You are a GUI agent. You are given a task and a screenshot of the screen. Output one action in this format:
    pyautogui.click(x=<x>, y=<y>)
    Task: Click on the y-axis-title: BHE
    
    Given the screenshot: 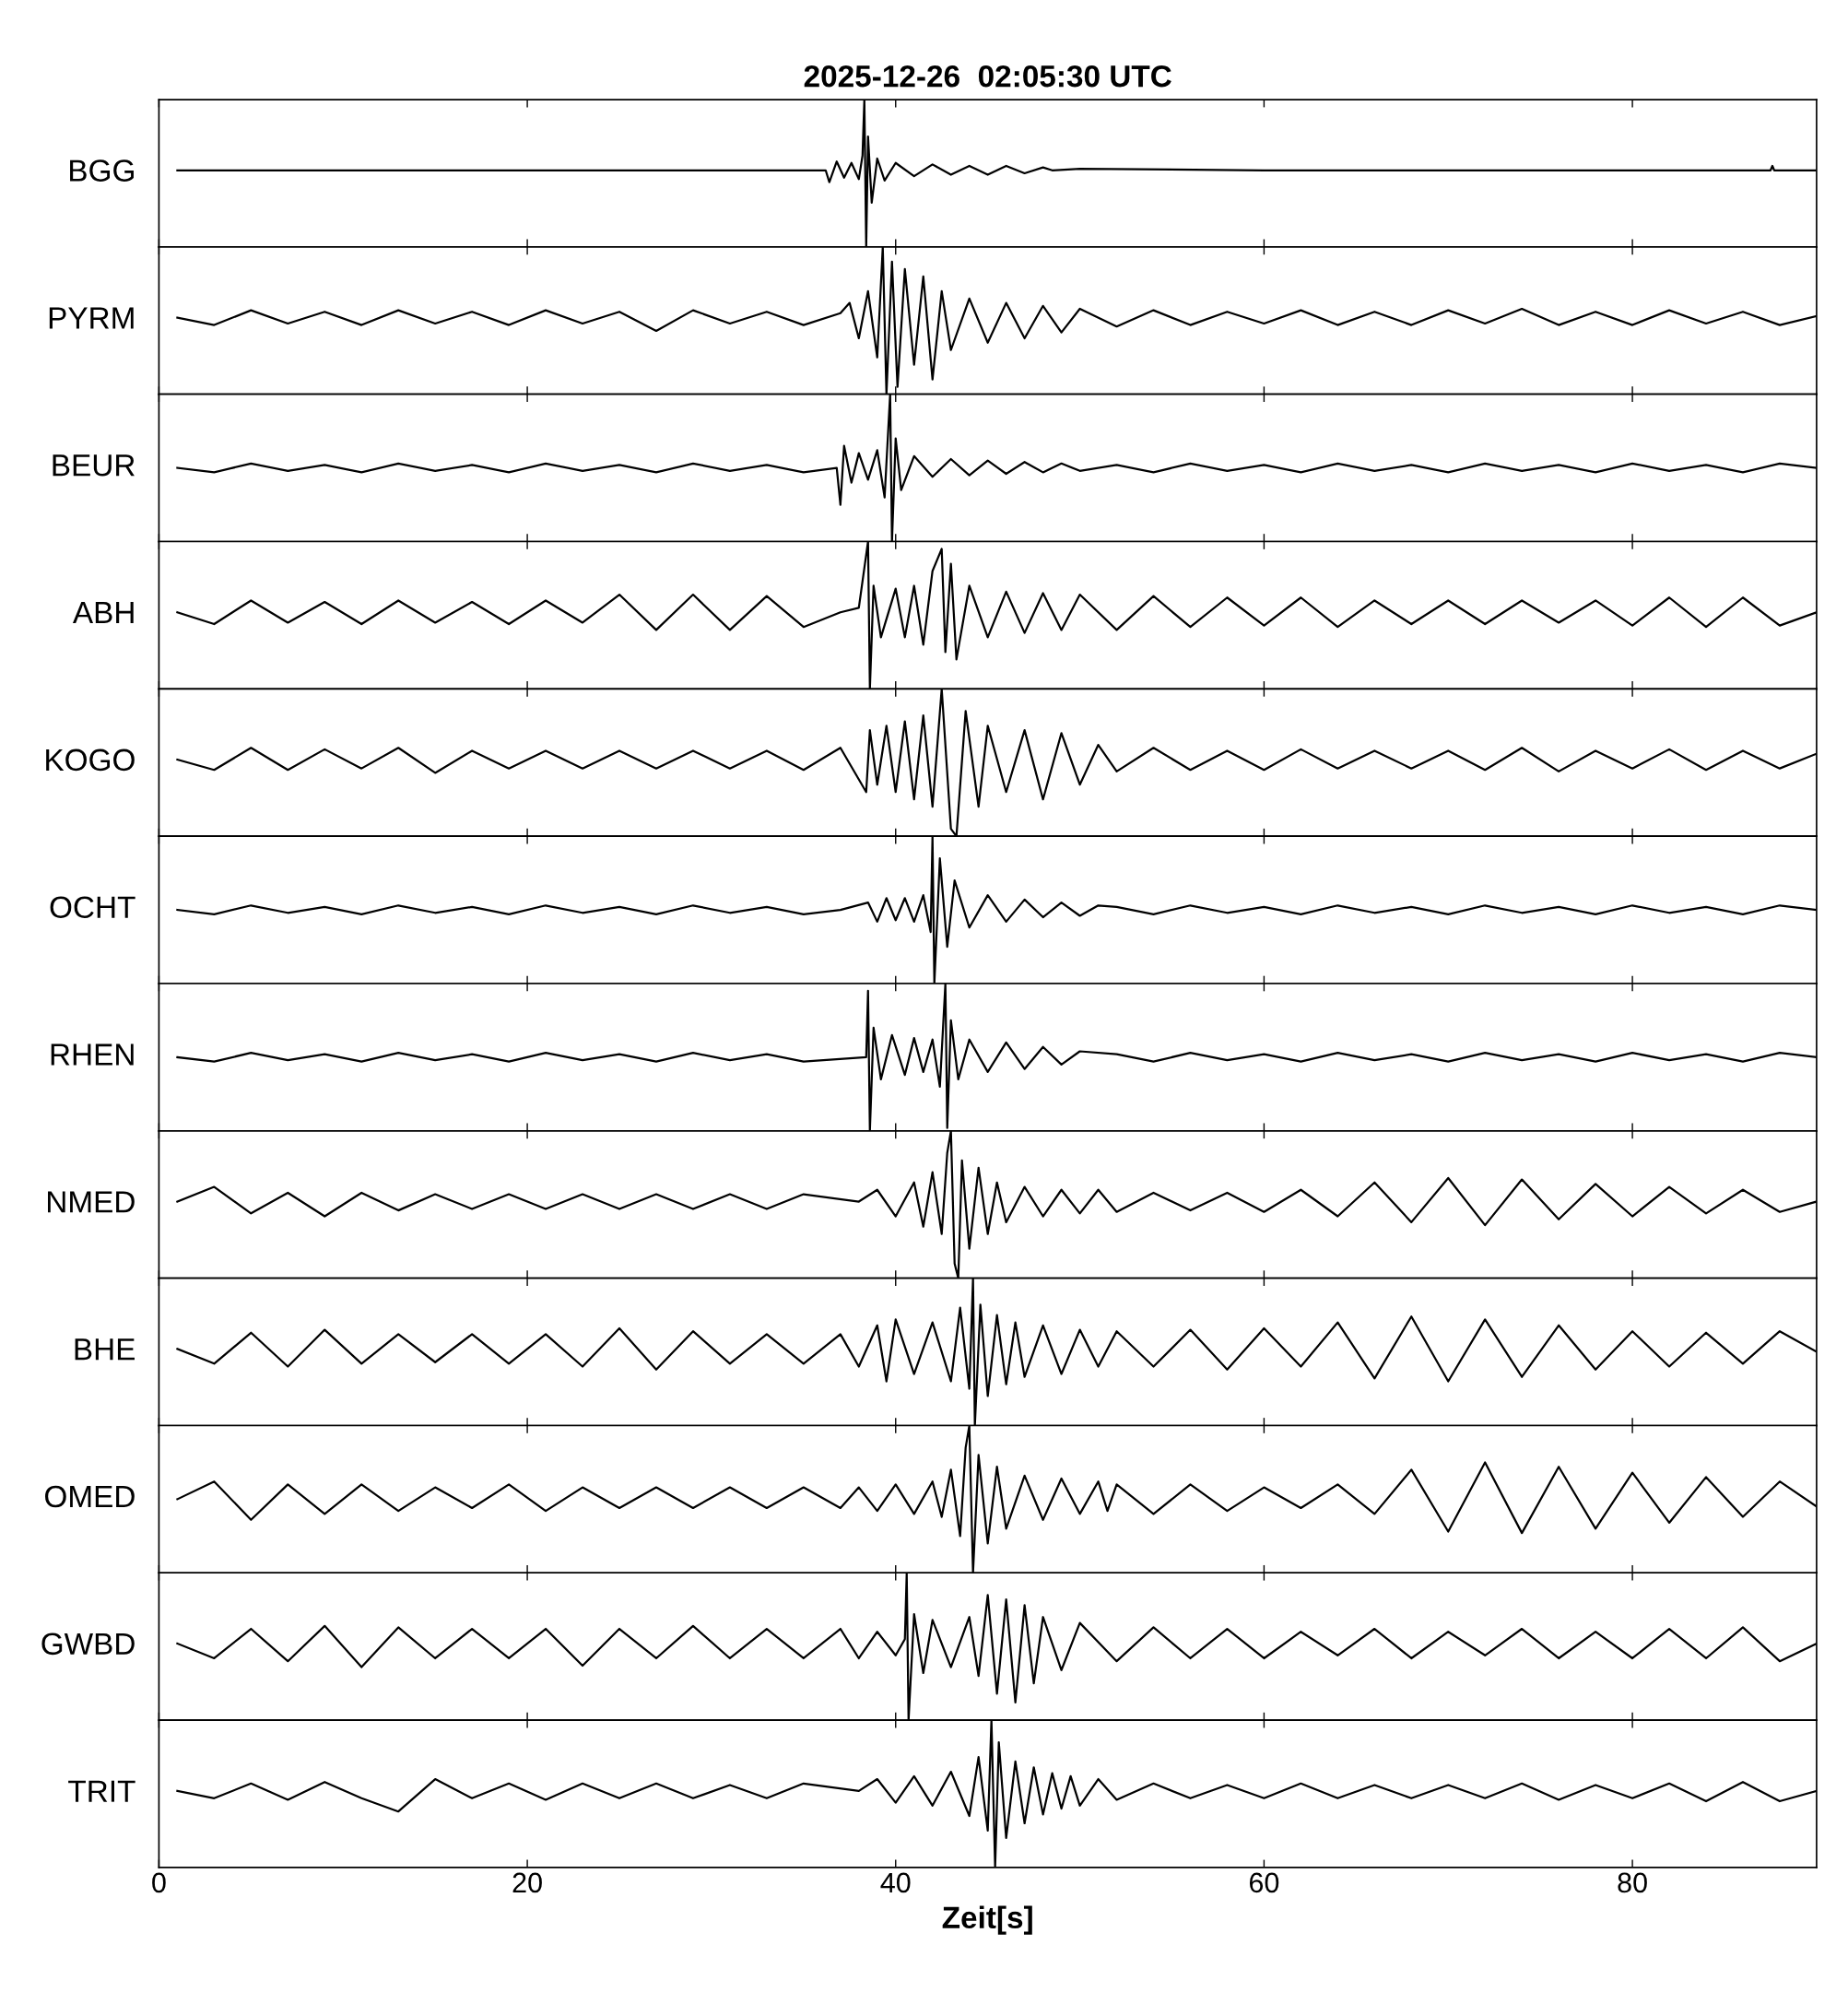 What is the action you would take?
    pyautogui.click(x=105, y=1349)
    